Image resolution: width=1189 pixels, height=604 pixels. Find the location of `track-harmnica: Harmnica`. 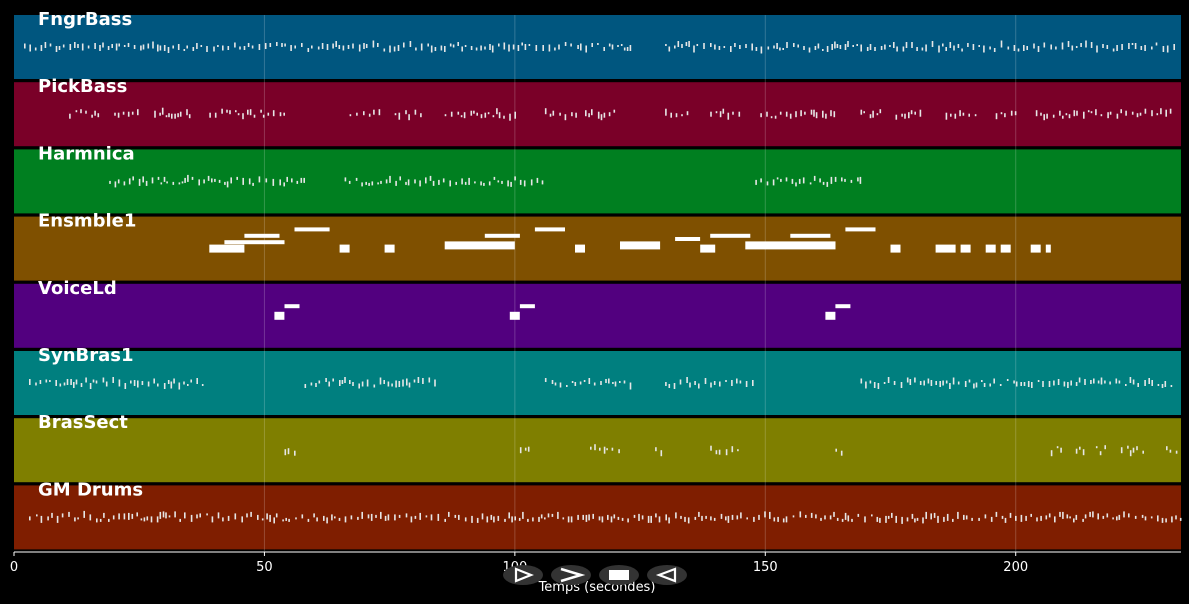

track-harmnica: Harmnica is located at coordinates (597, 178).